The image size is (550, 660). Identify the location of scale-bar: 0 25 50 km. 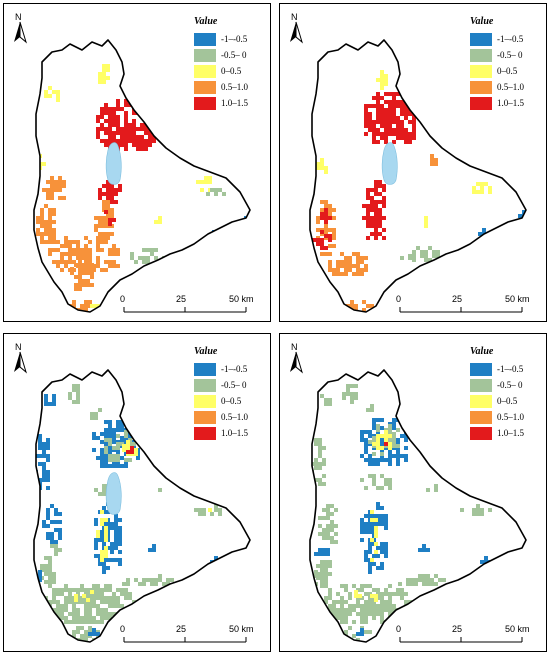
(186, 307).